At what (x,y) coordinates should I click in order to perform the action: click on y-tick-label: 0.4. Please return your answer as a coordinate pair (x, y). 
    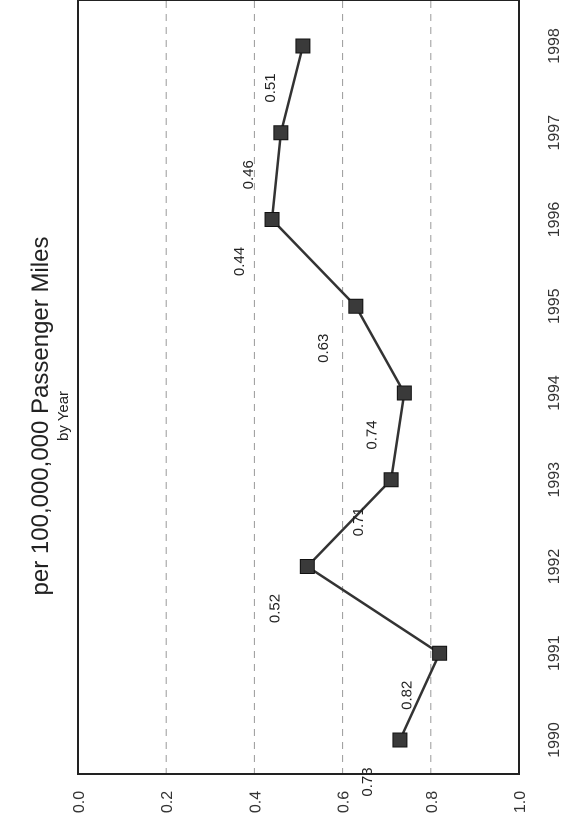
    Looking at the image, I should click on (255, 802).